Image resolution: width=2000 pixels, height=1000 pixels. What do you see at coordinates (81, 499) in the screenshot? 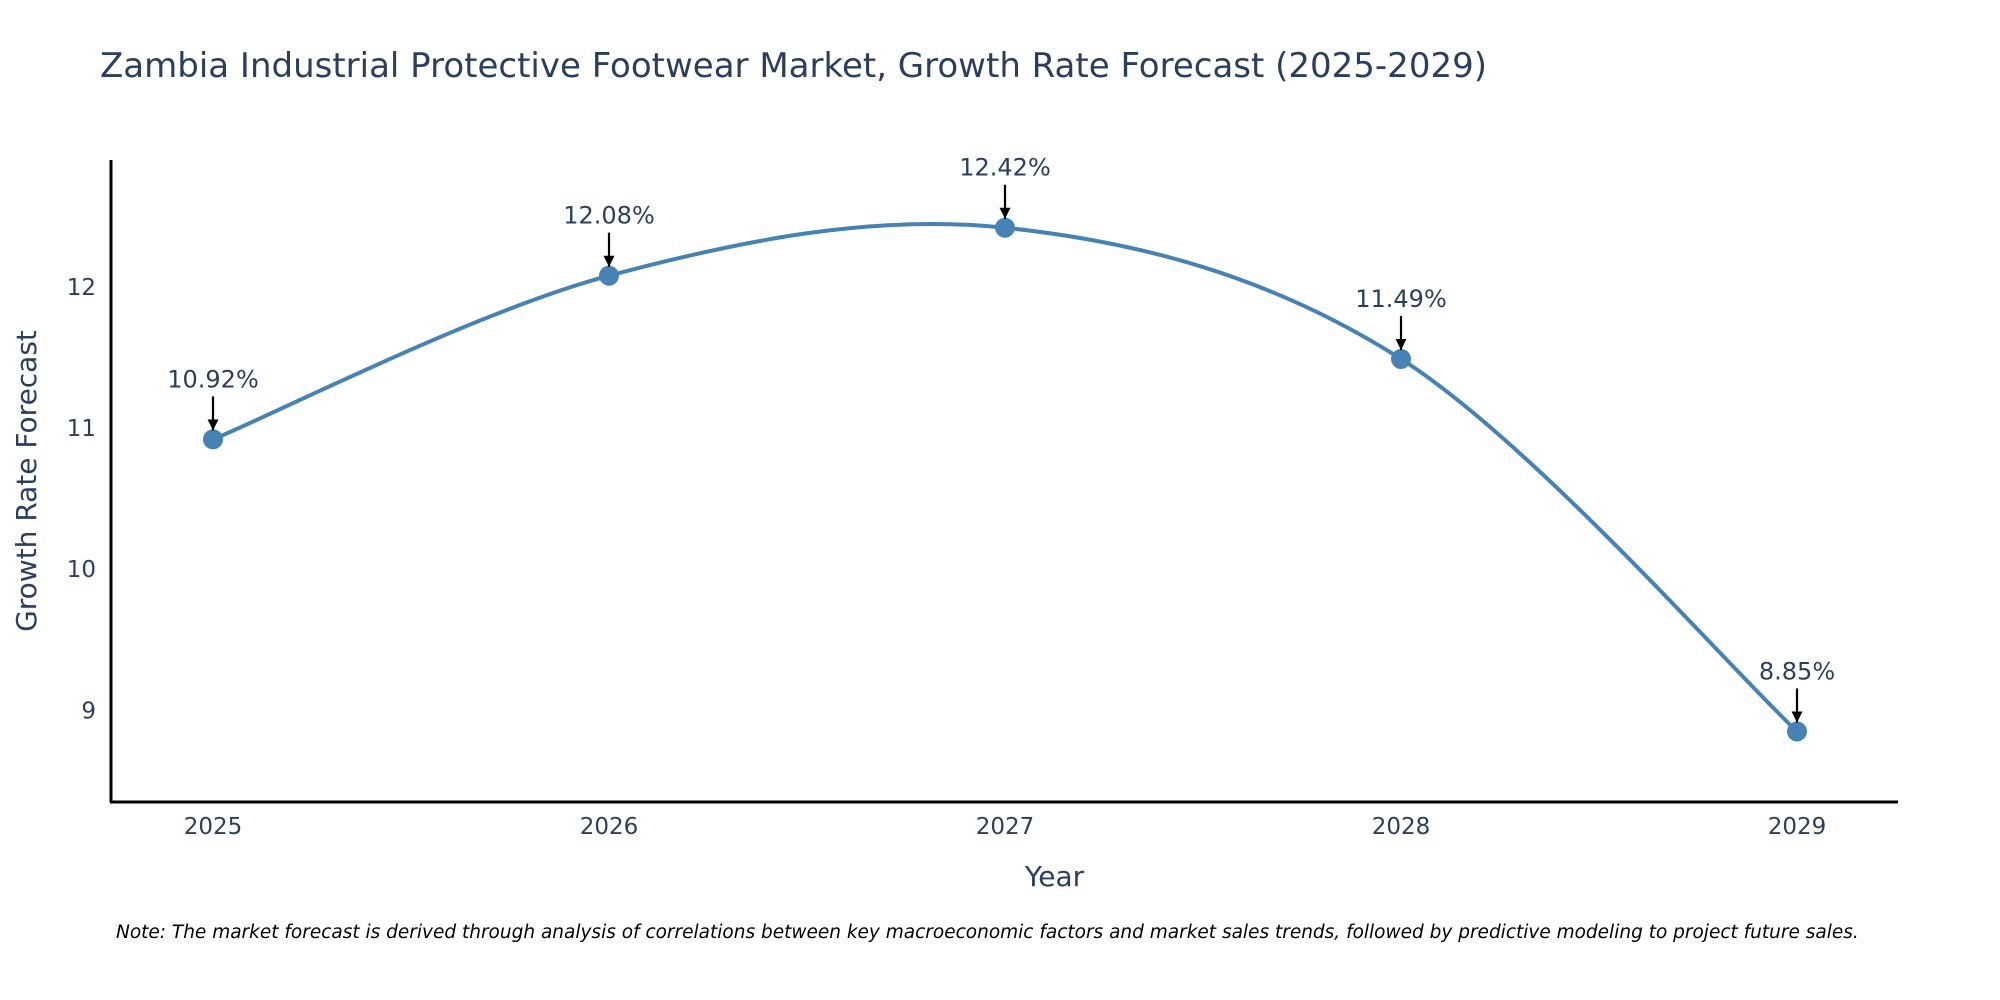
I see `y-axis-ticks: 9 10 11 12` at bounding box center [81, 499].